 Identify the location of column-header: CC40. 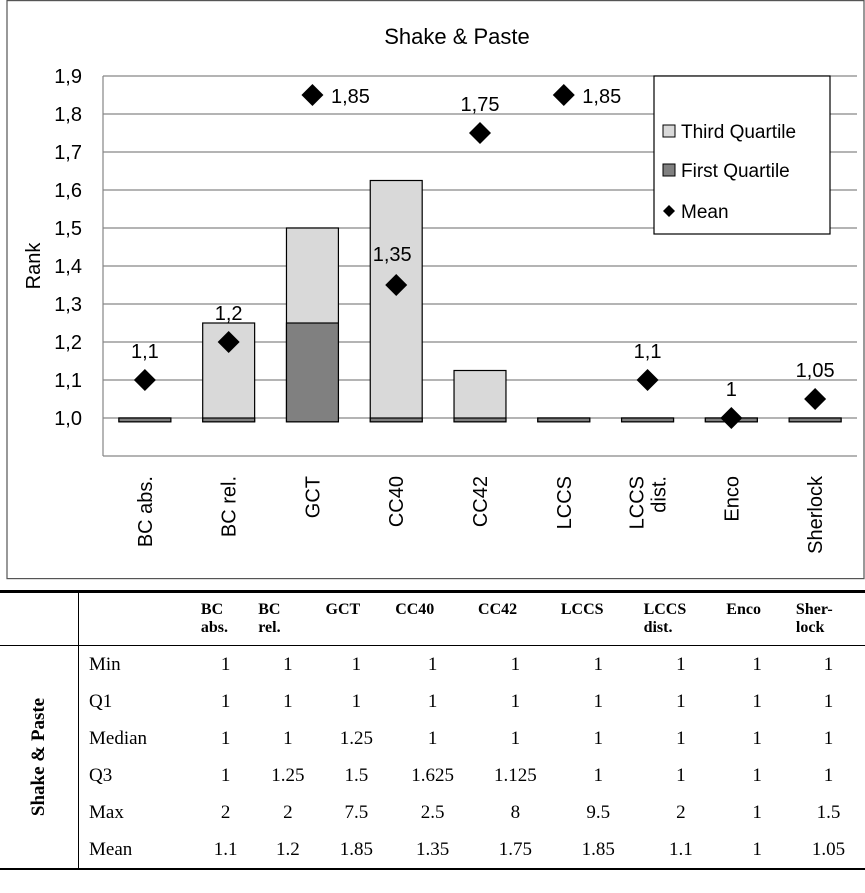
(432, 619).